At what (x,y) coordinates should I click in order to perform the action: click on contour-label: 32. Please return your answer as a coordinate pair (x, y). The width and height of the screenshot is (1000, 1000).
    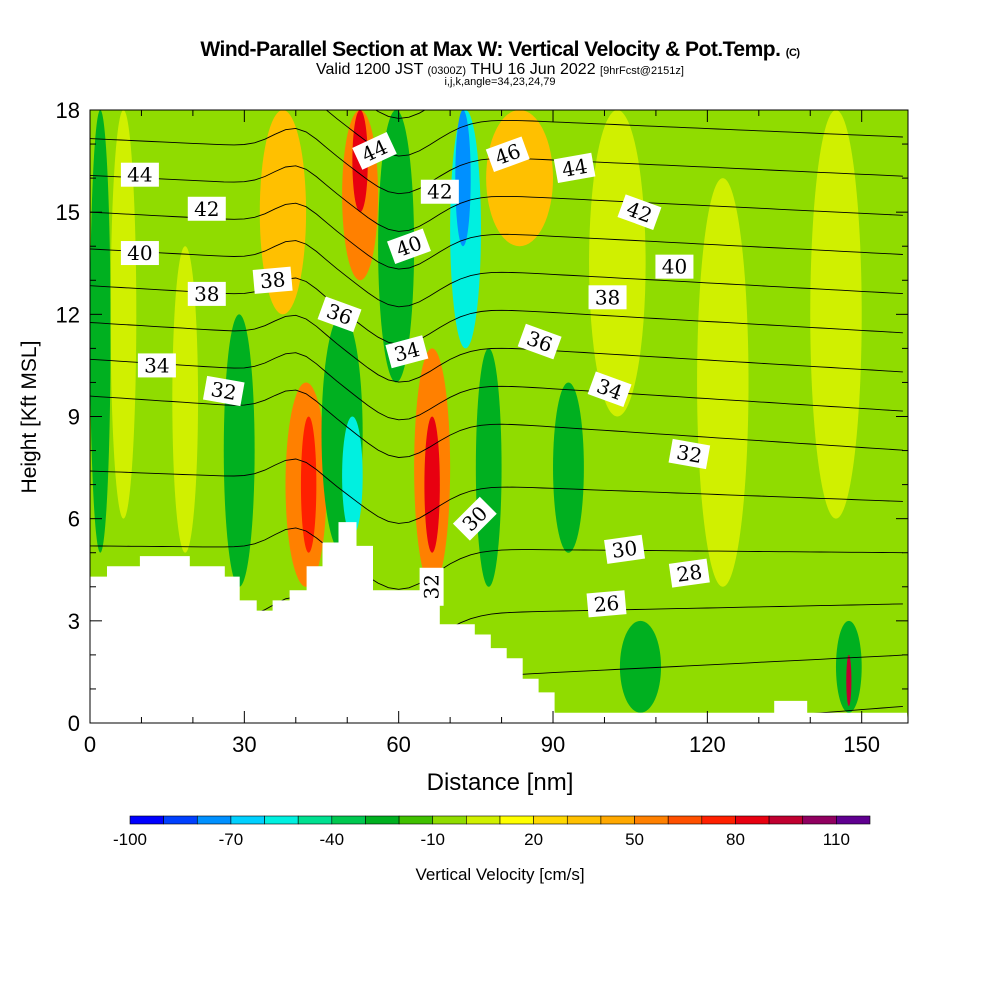
    Looking at the image, I should click on (223, 391).